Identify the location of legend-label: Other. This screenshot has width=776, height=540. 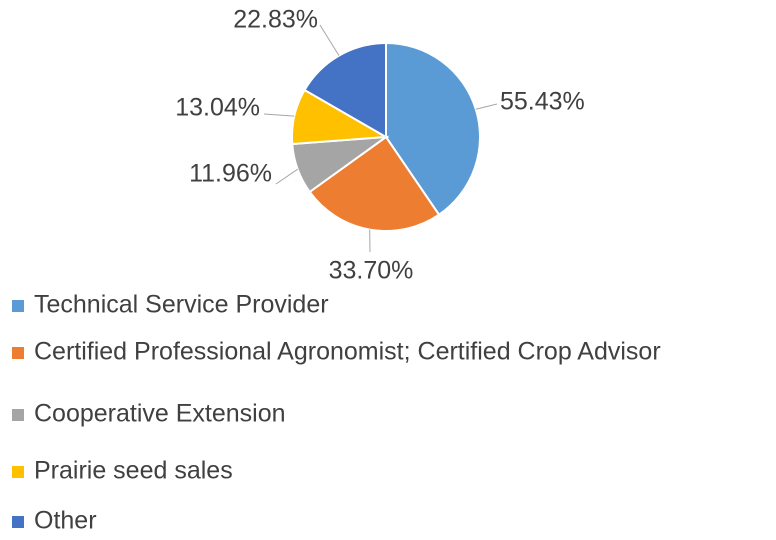
(65, 521).